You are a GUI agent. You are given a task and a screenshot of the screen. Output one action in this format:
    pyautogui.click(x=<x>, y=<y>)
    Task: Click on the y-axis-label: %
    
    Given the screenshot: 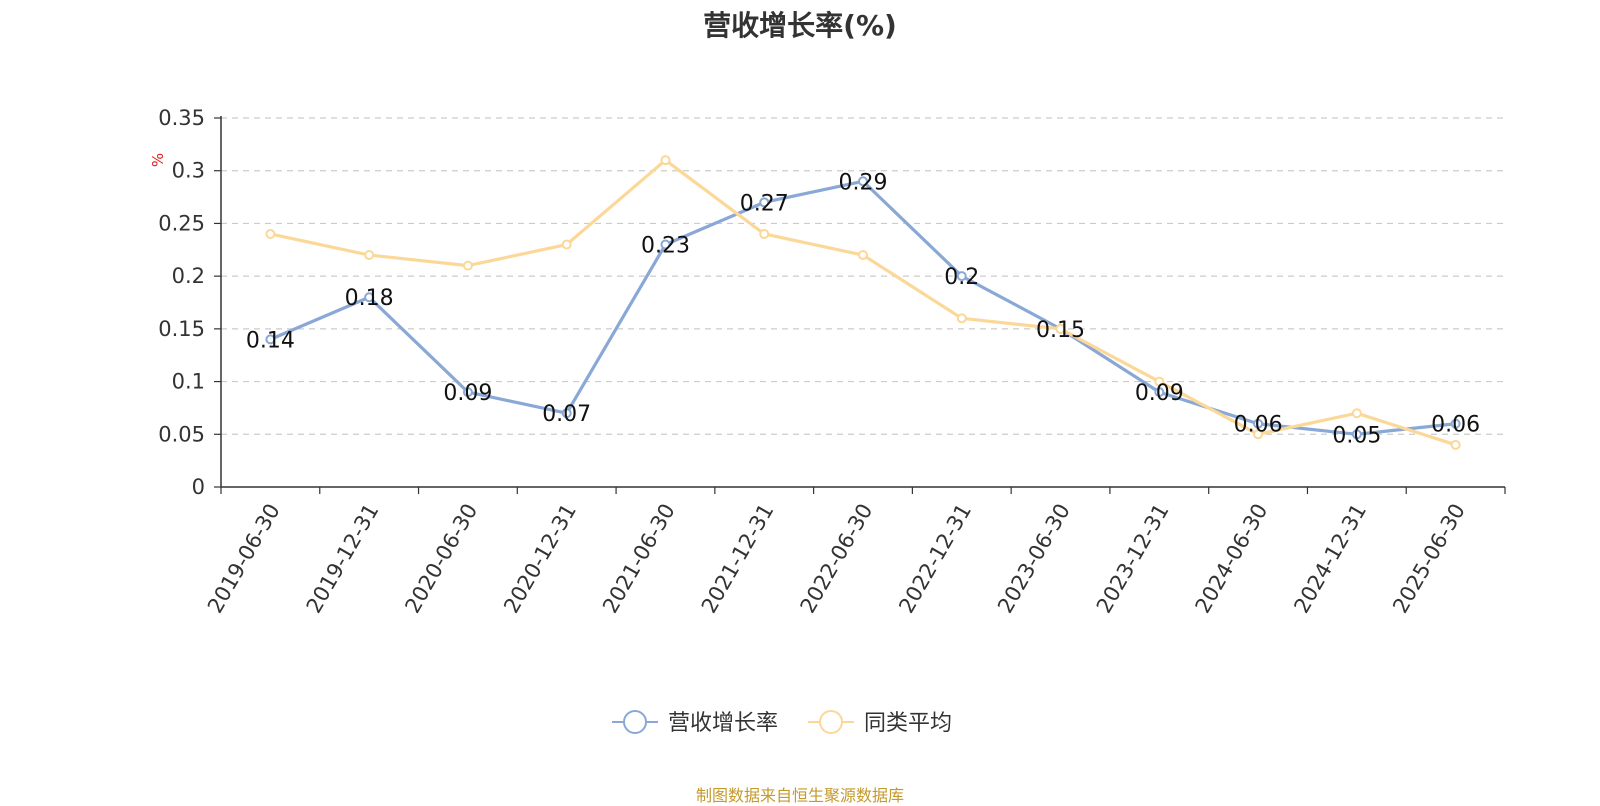 What is the action you would take?
    pyautogui.click(x=158, y=160)
    